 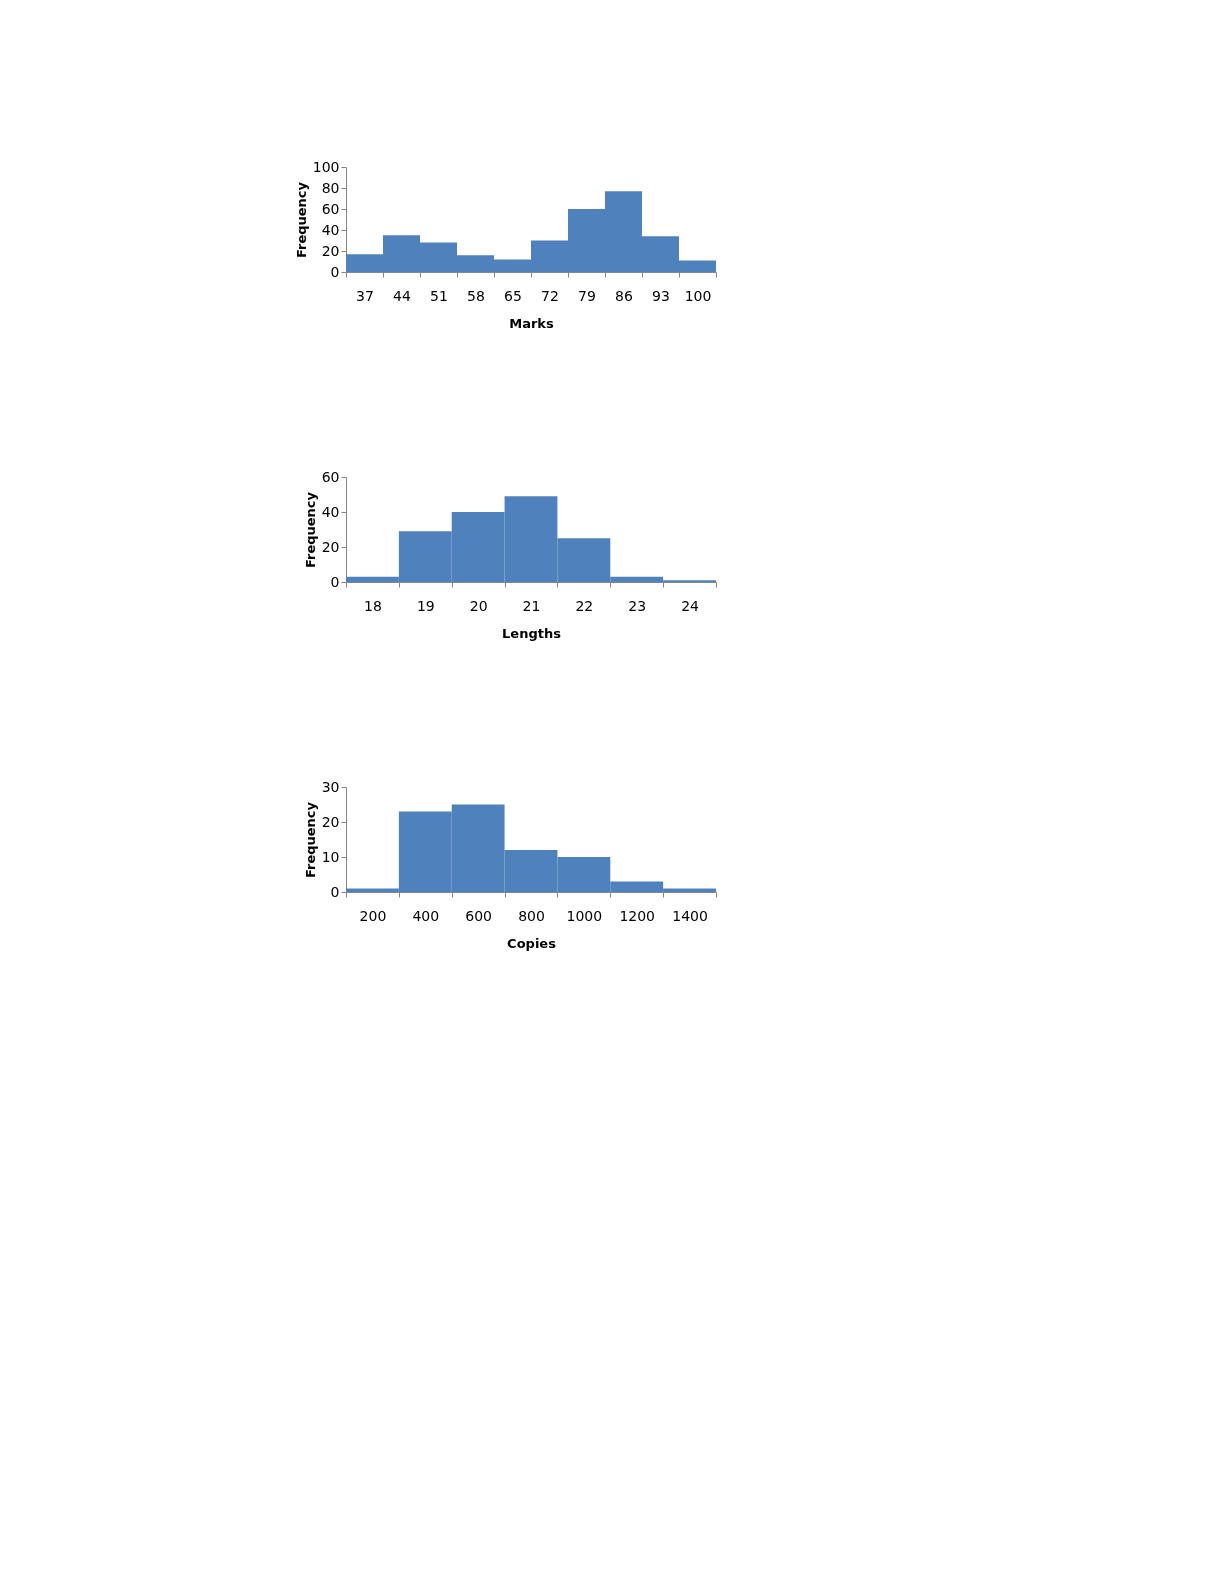 What do you see at coordinates (587, 295) in the screenshot?
I see `x-tick-label: 79` at bounding box center [587, 295].